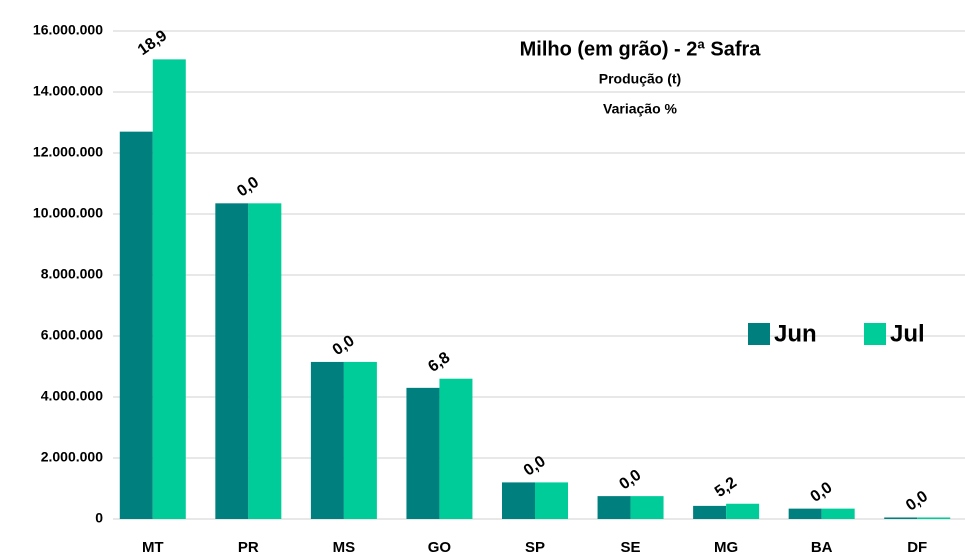 The height and width of the screenshot is (559, 965). I want to click on variation-label: 5,2, so click(726, 487).